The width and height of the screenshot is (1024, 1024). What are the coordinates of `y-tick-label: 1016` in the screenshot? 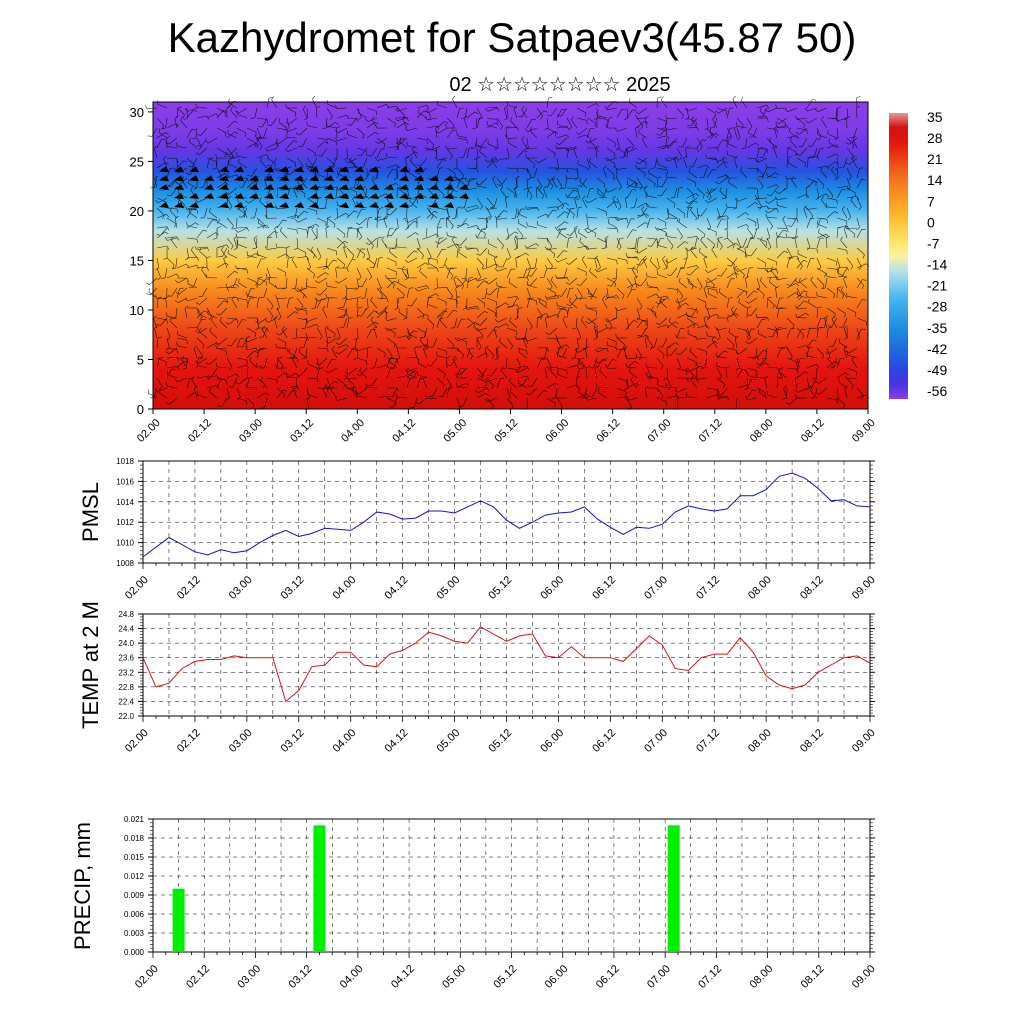 It's located at (125, 481).